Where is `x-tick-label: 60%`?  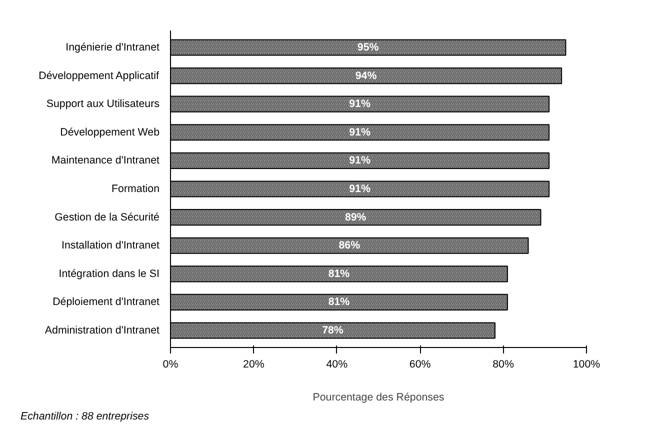 x-tick-label: 60% is located at coordinates (420, 364).